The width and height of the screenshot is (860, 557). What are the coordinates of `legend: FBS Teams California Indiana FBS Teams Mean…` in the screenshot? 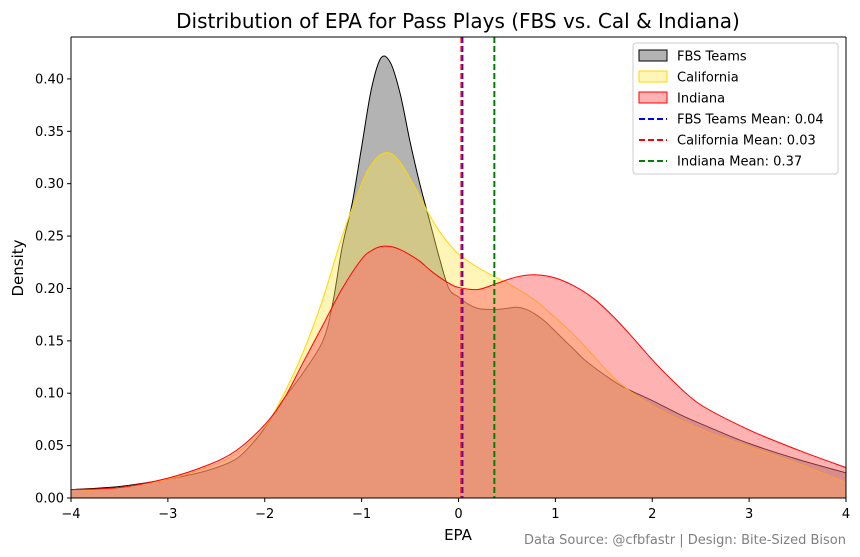 It's located at (735, 108).